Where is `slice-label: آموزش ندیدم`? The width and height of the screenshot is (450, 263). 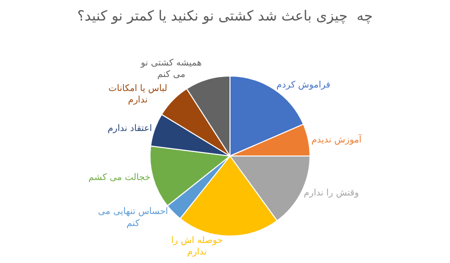 slice-label: آموزش ندیدم is located at coordinates (336, 140).